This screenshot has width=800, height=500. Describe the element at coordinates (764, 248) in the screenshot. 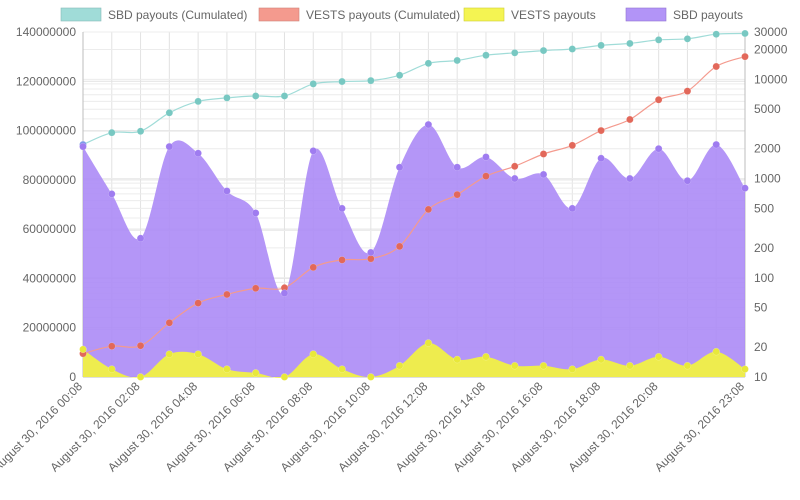

I see `y-right-tick-label: 200` at that location.